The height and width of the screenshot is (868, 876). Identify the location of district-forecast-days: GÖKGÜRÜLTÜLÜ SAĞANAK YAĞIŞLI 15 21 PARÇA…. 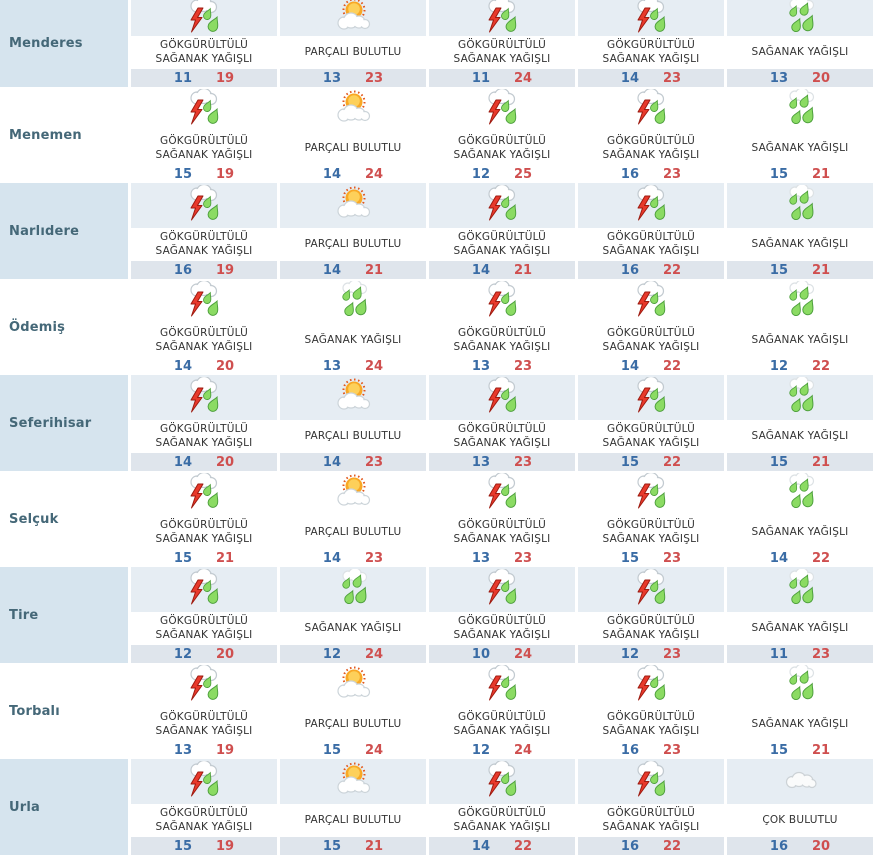
(503, 519).